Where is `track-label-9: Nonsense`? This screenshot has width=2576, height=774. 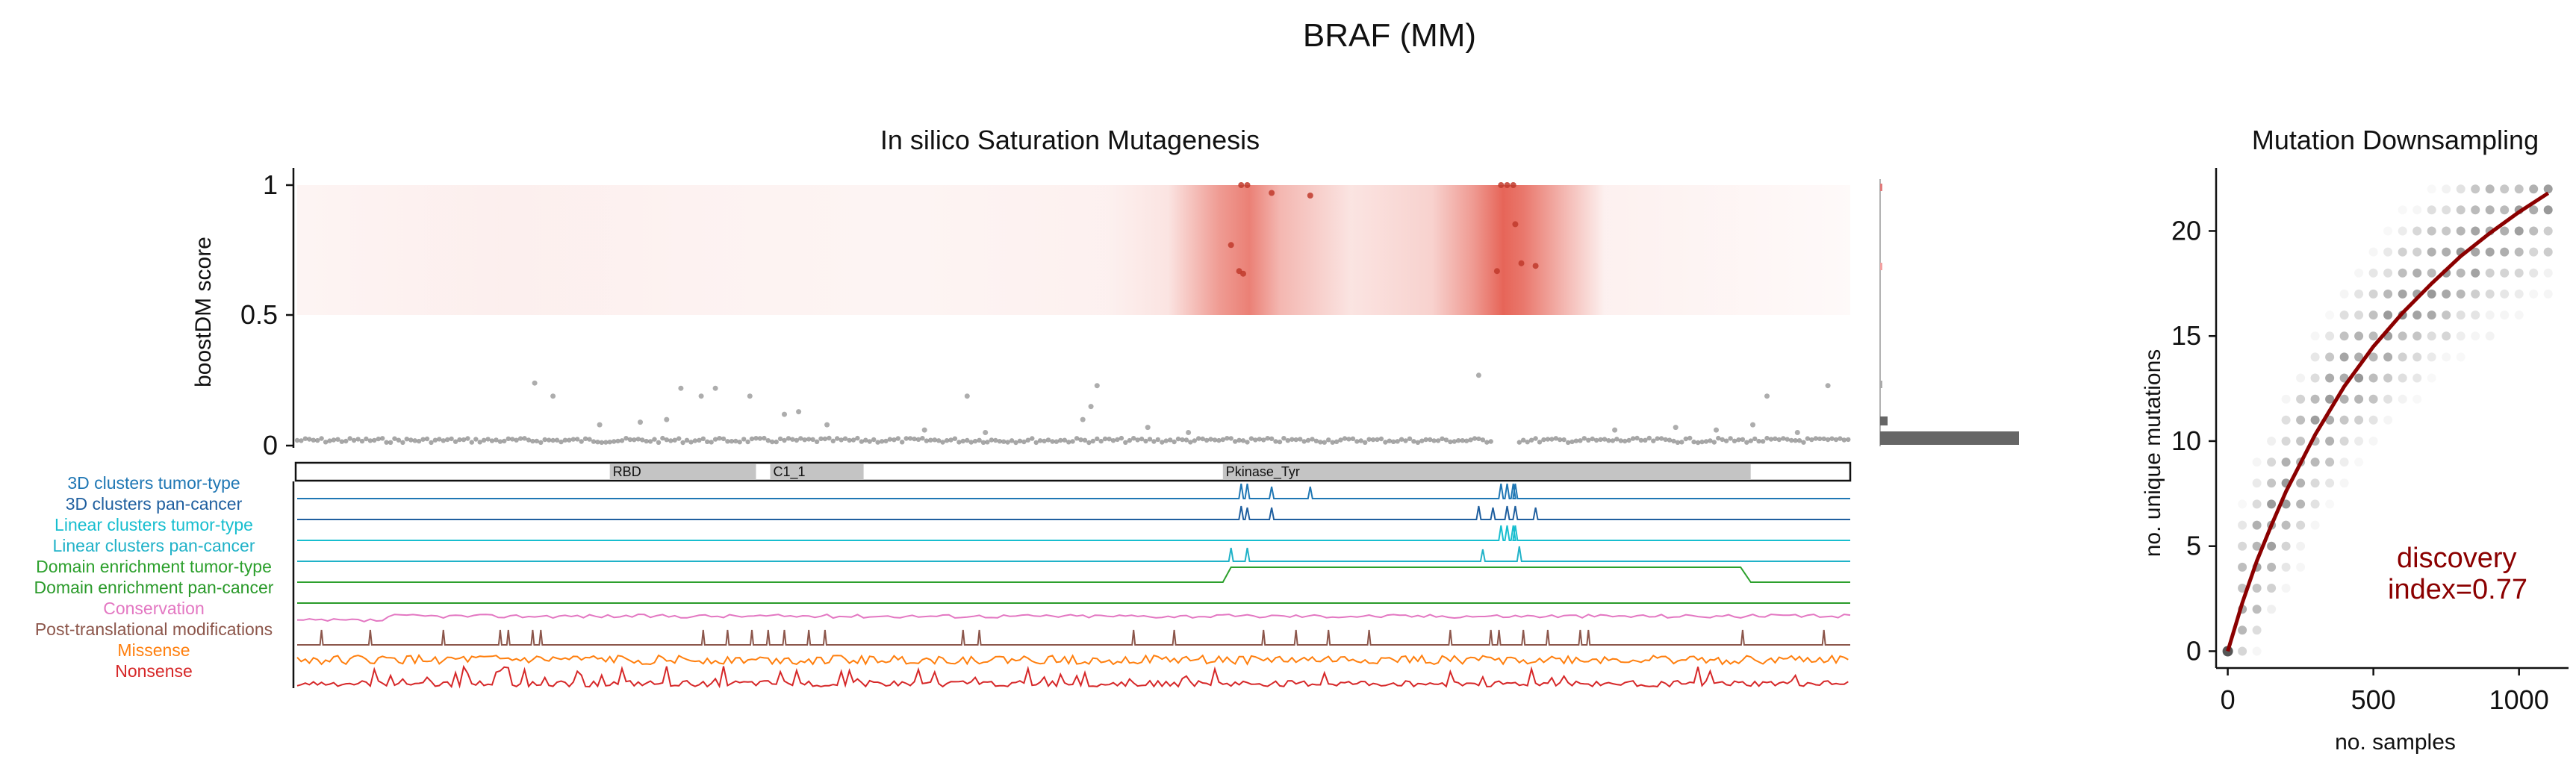 track-label-9: Nonsense is located at coordinates (154, 671).